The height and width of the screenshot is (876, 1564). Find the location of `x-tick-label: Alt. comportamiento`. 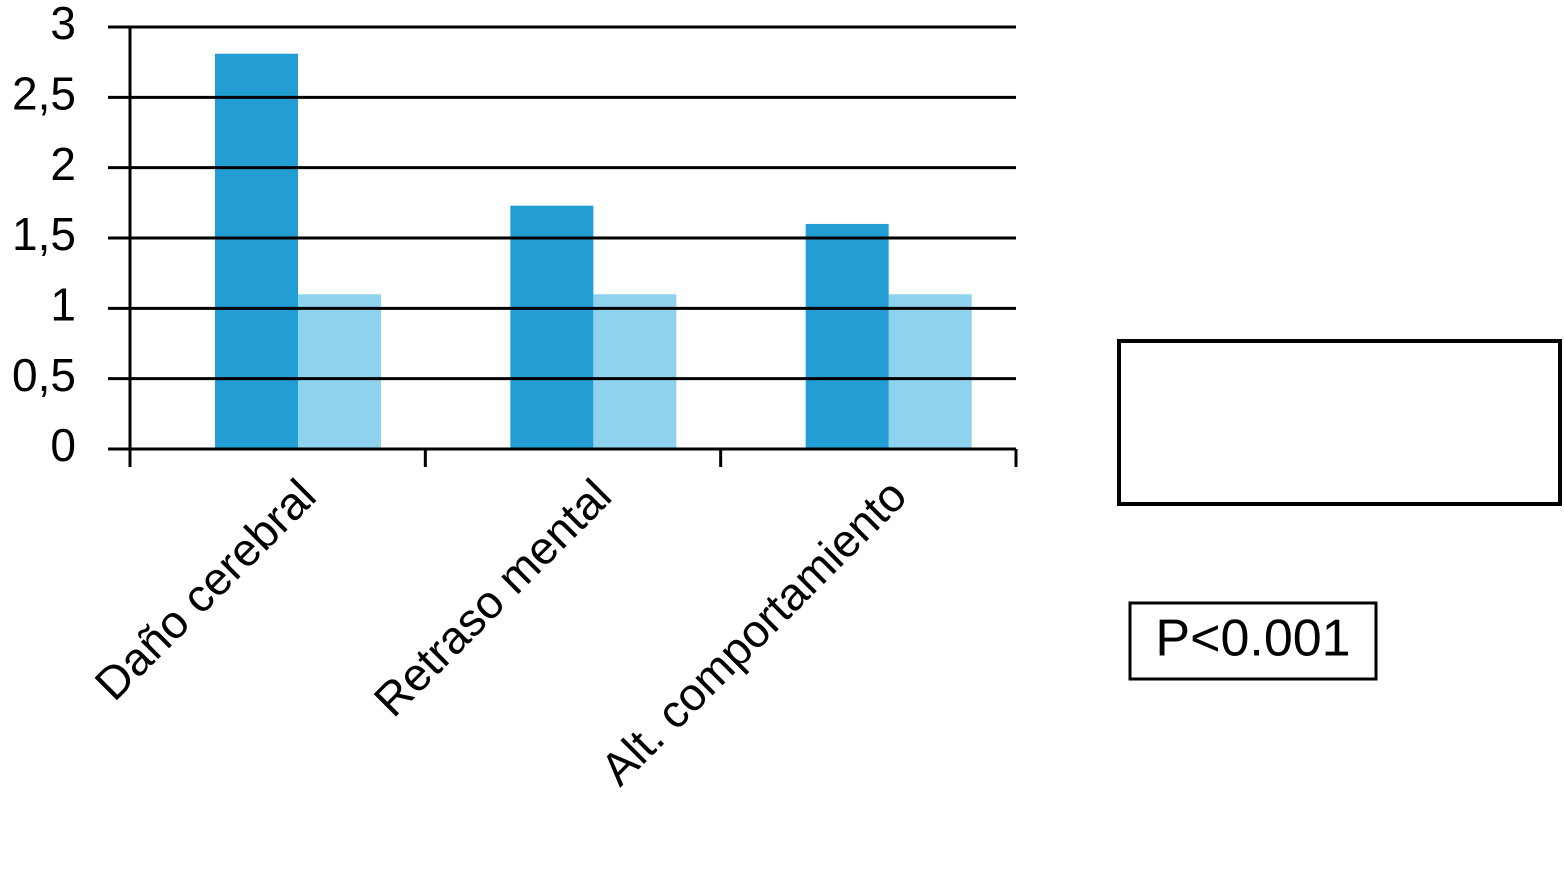

x-tick-label: Alt. comportamiento is located at coordinates (753, 632).